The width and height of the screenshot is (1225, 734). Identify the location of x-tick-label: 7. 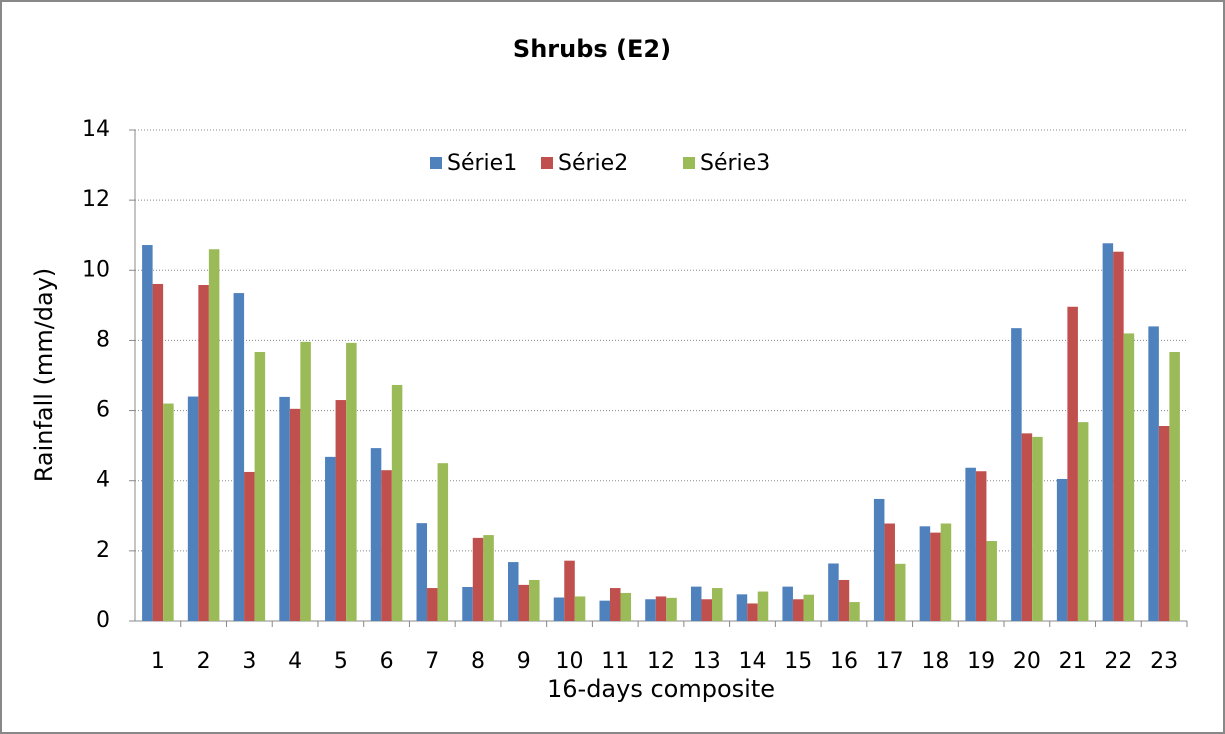
(432, 661).